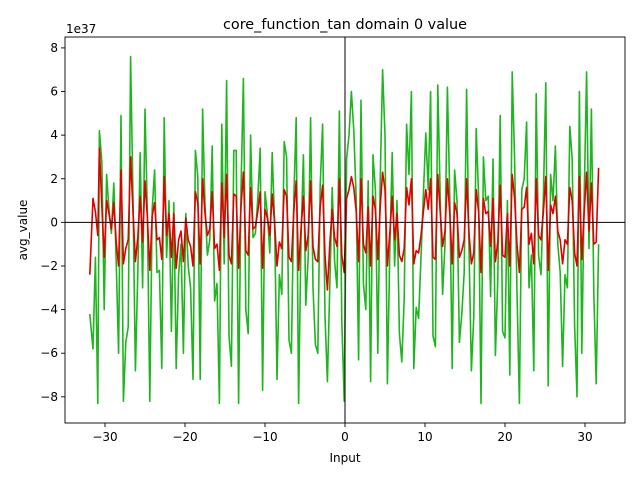  I want to click on y-offset-label: 1e37, so click(81, 29).